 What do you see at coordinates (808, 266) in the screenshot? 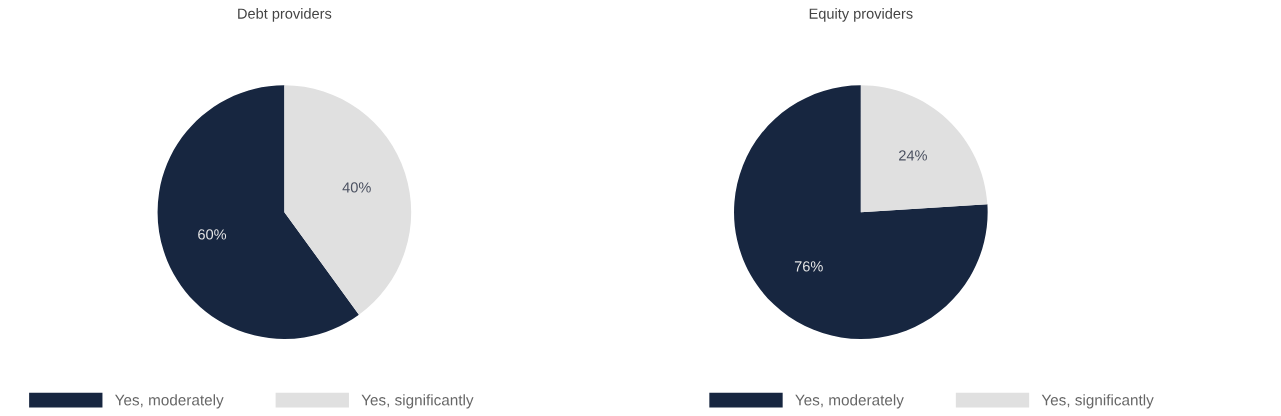
I see `data-label: 76%` at bounding box center [808, 266].